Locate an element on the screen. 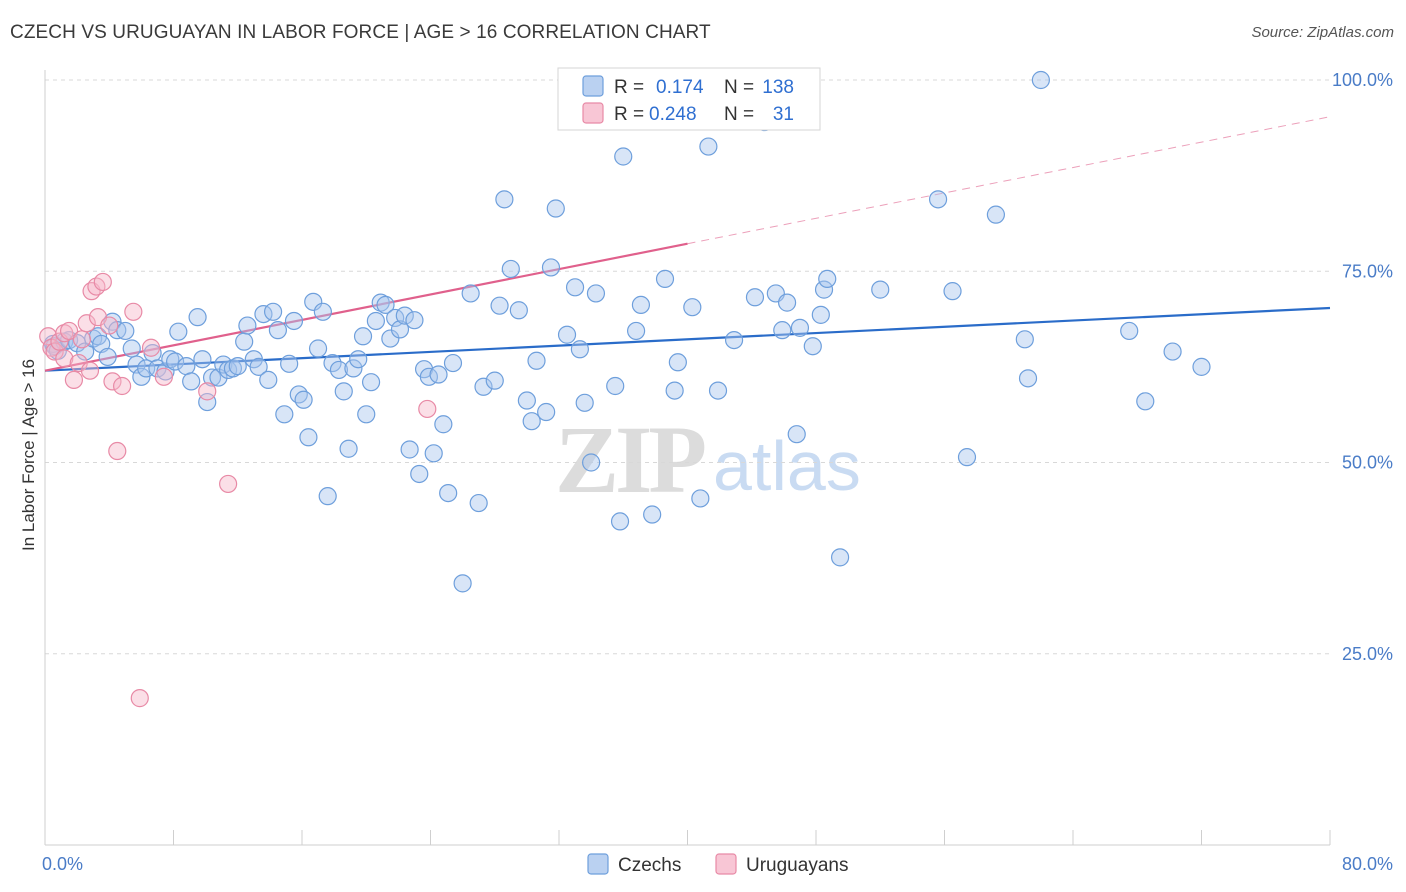 The height and width of the screenshot is (892, 1406). y-tick-label: 75.0% is located at coordinates (1367, 271).